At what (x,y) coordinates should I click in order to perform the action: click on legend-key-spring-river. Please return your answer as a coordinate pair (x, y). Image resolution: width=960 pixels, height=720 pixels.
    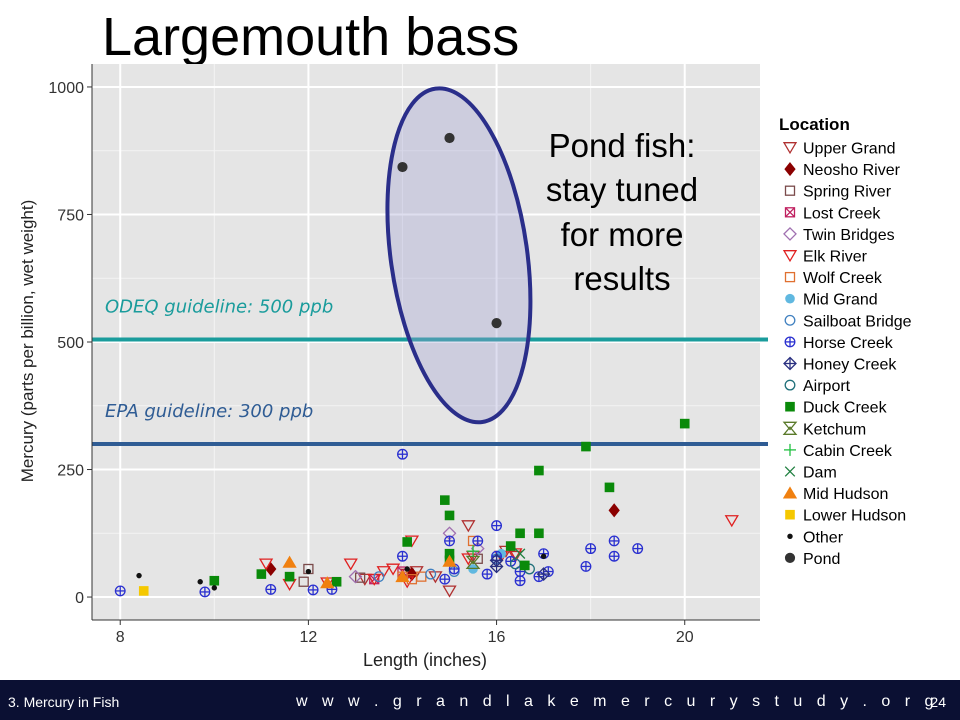
    Looking at the image, I should click on (790, 190).